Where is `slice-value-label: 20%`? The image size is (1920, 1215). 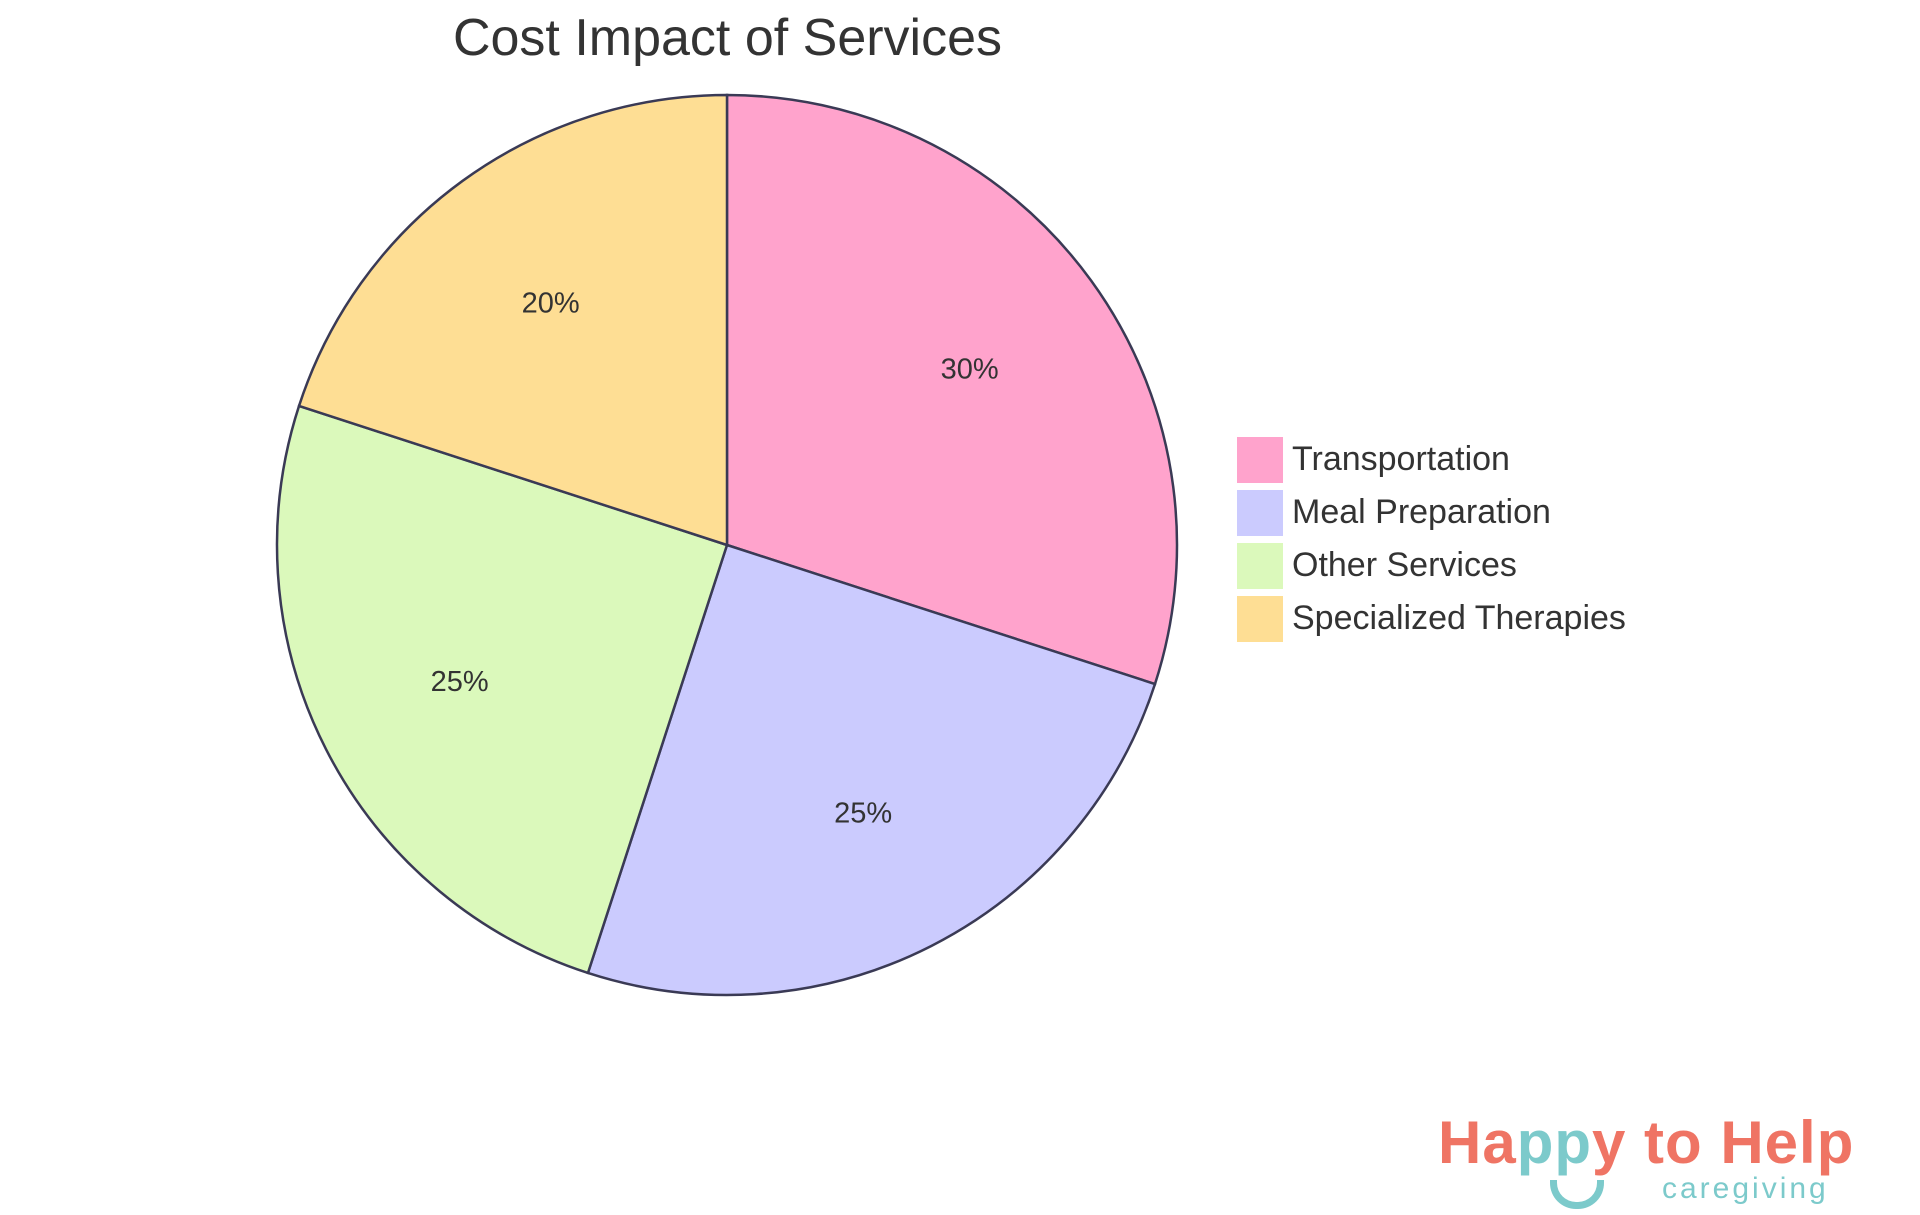
slice-value-label: 20% is located at coordinates (551, 303).